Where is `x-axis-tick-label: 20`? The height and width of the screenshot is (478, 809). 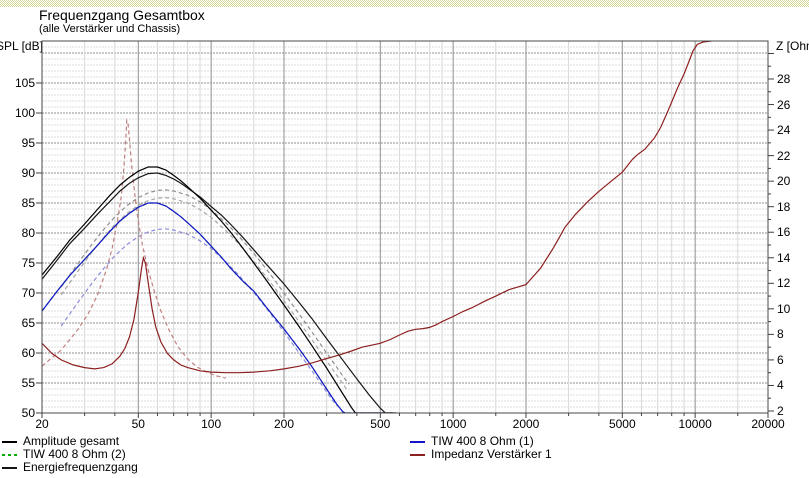 x-axis-tick-label: 20 is located at coordinates (42, 424).